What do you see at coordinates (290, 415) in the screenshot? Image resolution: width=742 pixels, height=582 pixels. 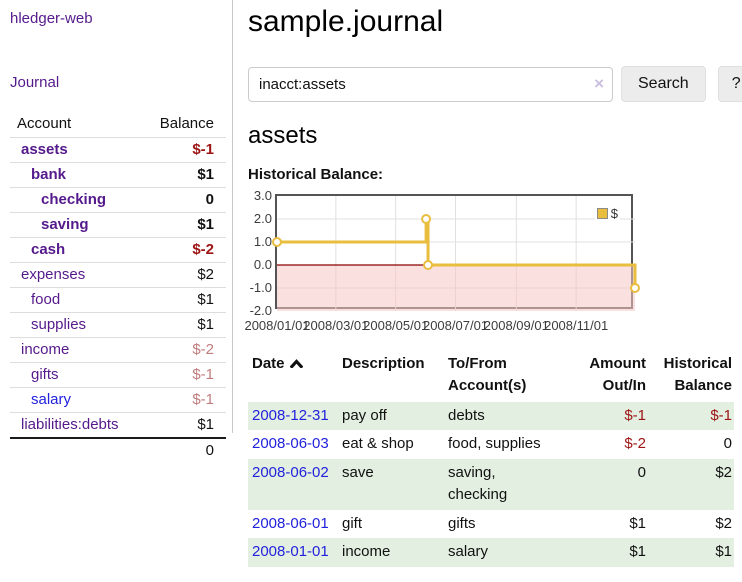 I see `transaction-date-link: 2008-12-31` at bounding box center [290, 415].